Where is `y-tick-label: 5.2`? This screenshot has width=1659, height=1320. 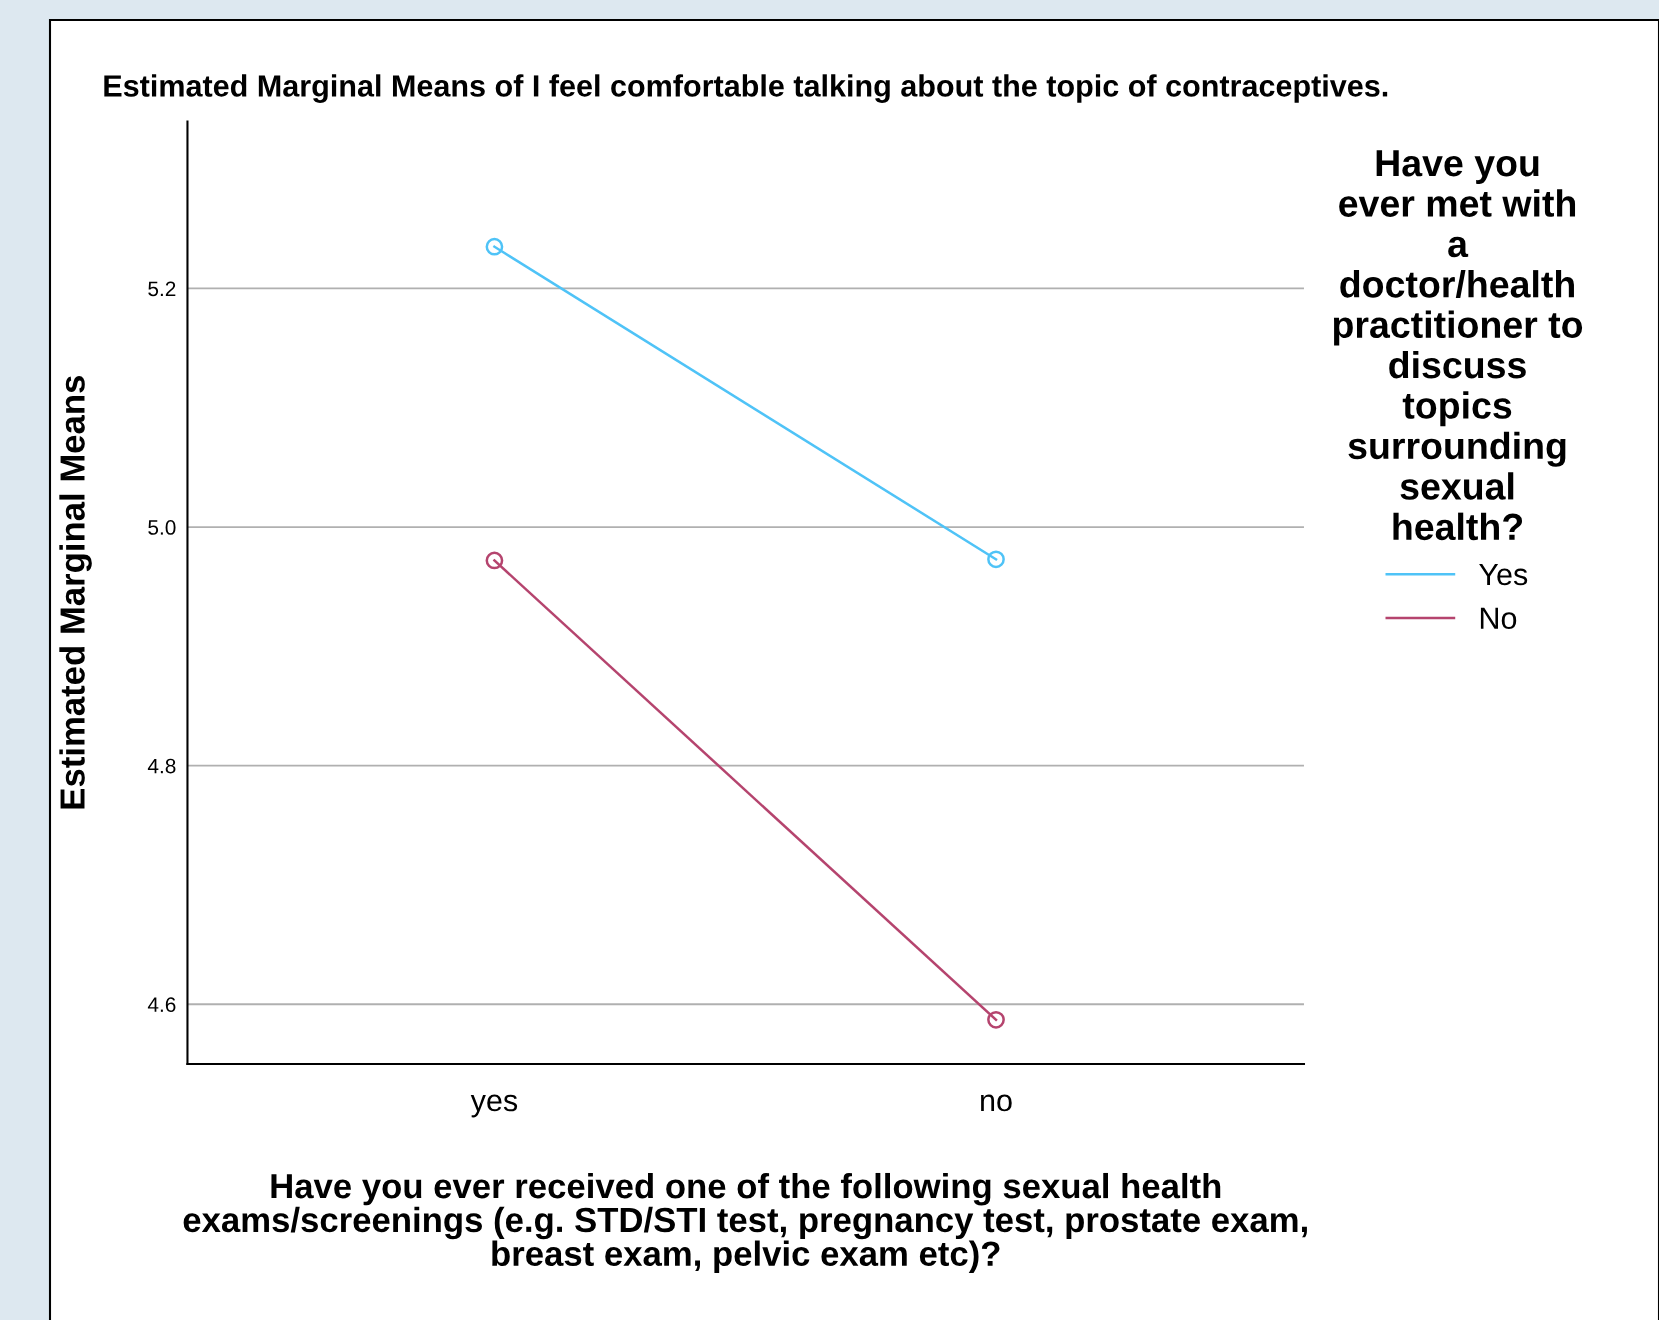 y-tick-label: 5.2 is located at coordinates (162, 289).